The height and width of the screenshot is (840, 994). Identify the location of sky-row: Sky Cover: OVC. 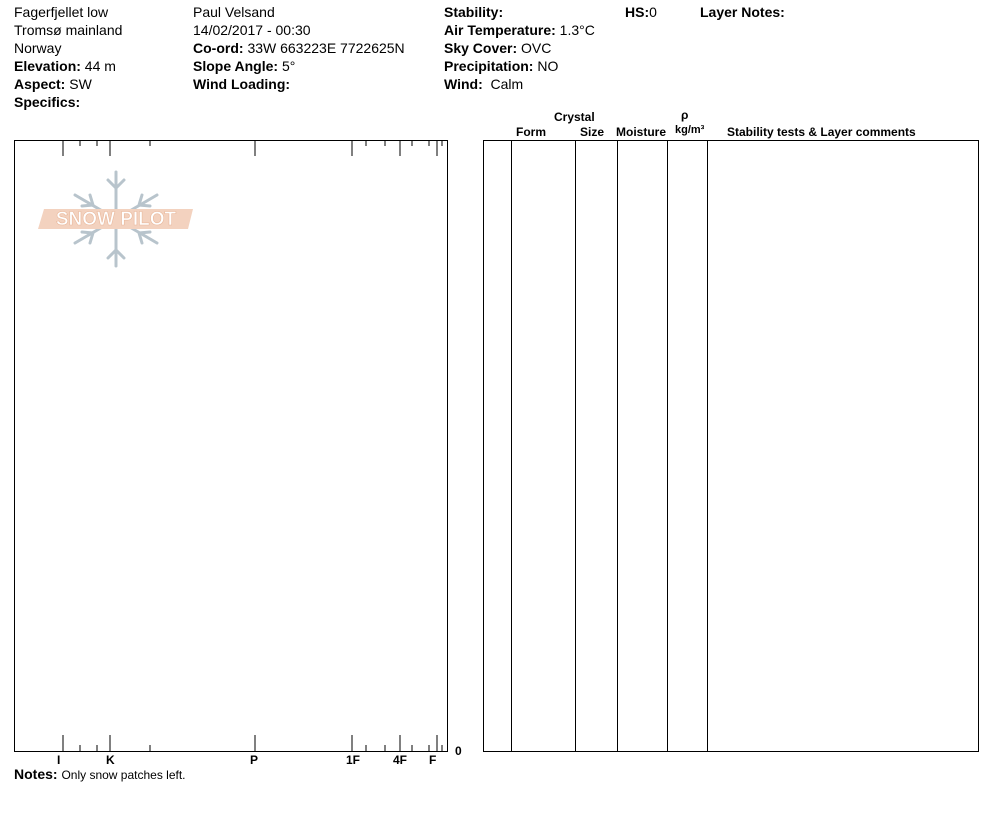
(497, 48).